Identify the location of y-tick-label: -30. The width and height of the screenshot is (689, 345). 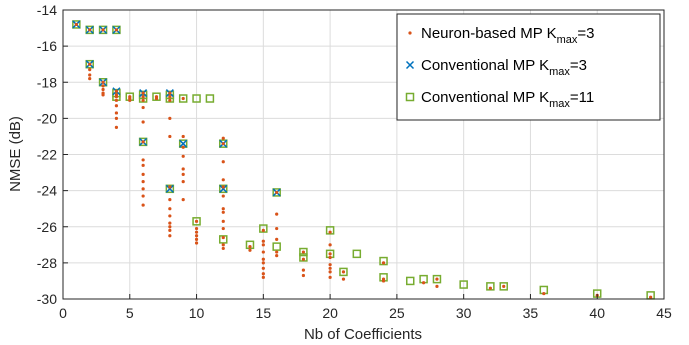
(47, 299).